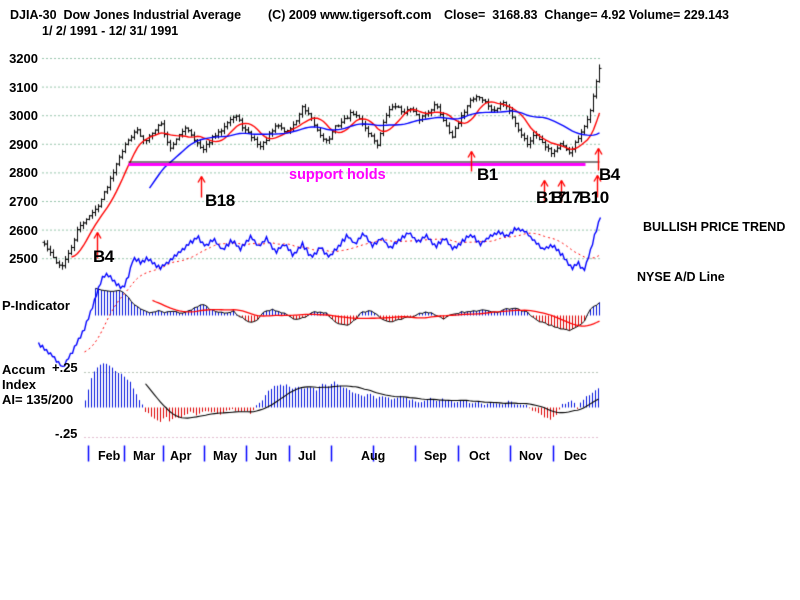 The width and height of the screenshot is (800, 600). Describe the element at coordinates (24, 369) in the screenshot. I see `accum-label-line1: Accum` at that location.